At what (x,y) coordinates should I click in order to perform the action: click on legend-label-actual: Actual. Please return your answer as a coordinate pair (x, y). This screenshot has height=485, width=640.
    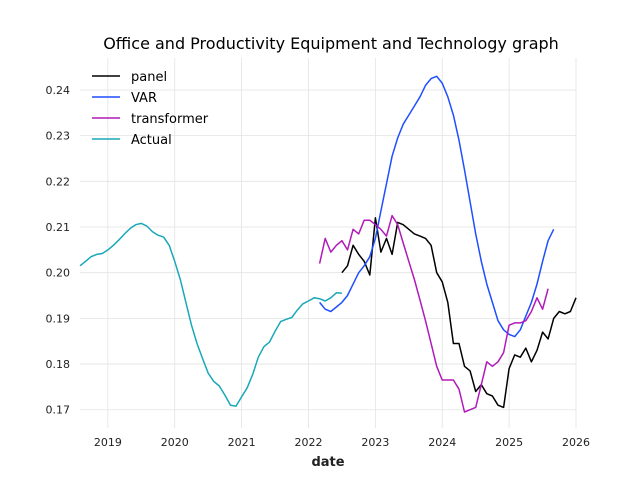
    Looking at the image, I should click on (151, 140).